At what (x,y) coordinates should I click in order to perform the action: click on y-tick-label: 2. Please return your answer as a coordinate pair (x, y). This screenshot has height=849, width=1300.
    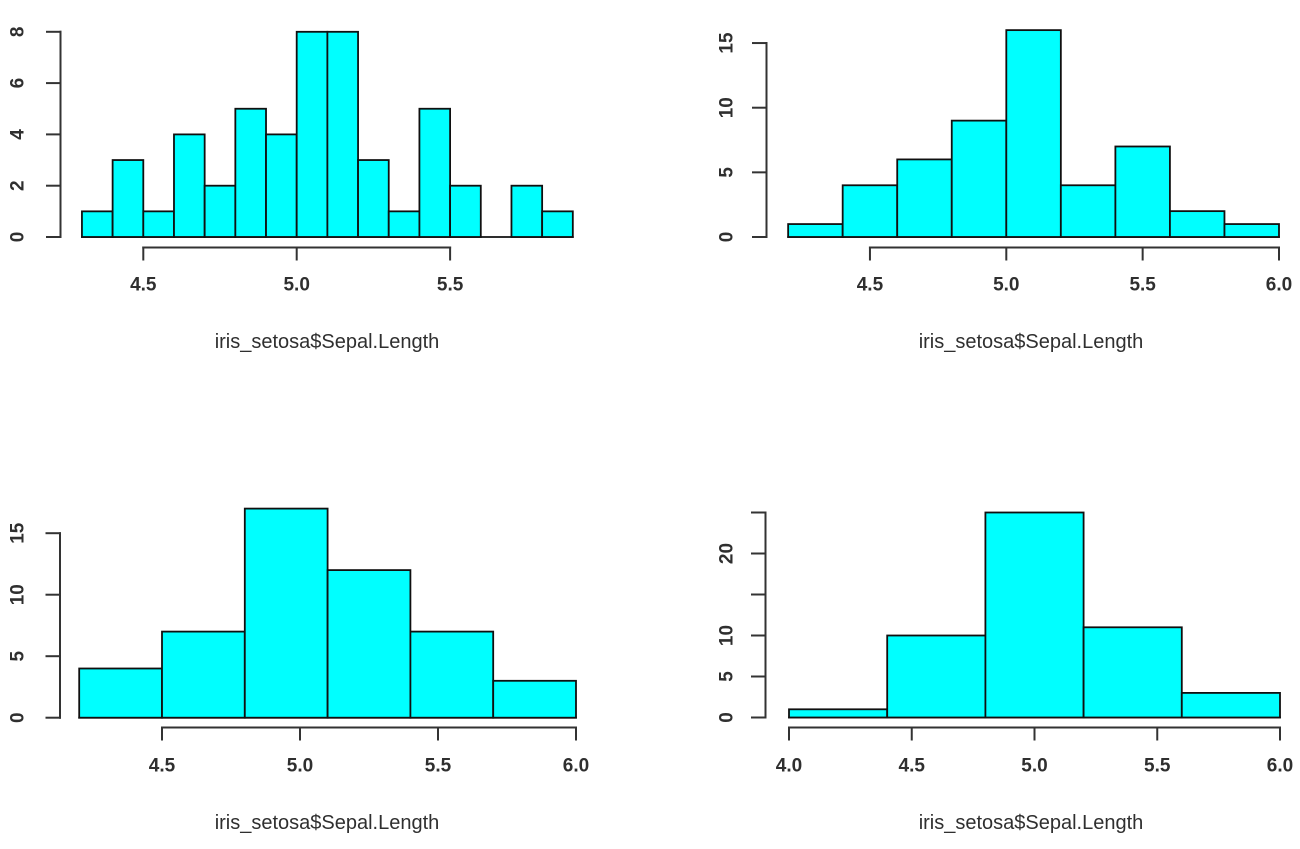
    Looking at the image, I should click on (18, 185).